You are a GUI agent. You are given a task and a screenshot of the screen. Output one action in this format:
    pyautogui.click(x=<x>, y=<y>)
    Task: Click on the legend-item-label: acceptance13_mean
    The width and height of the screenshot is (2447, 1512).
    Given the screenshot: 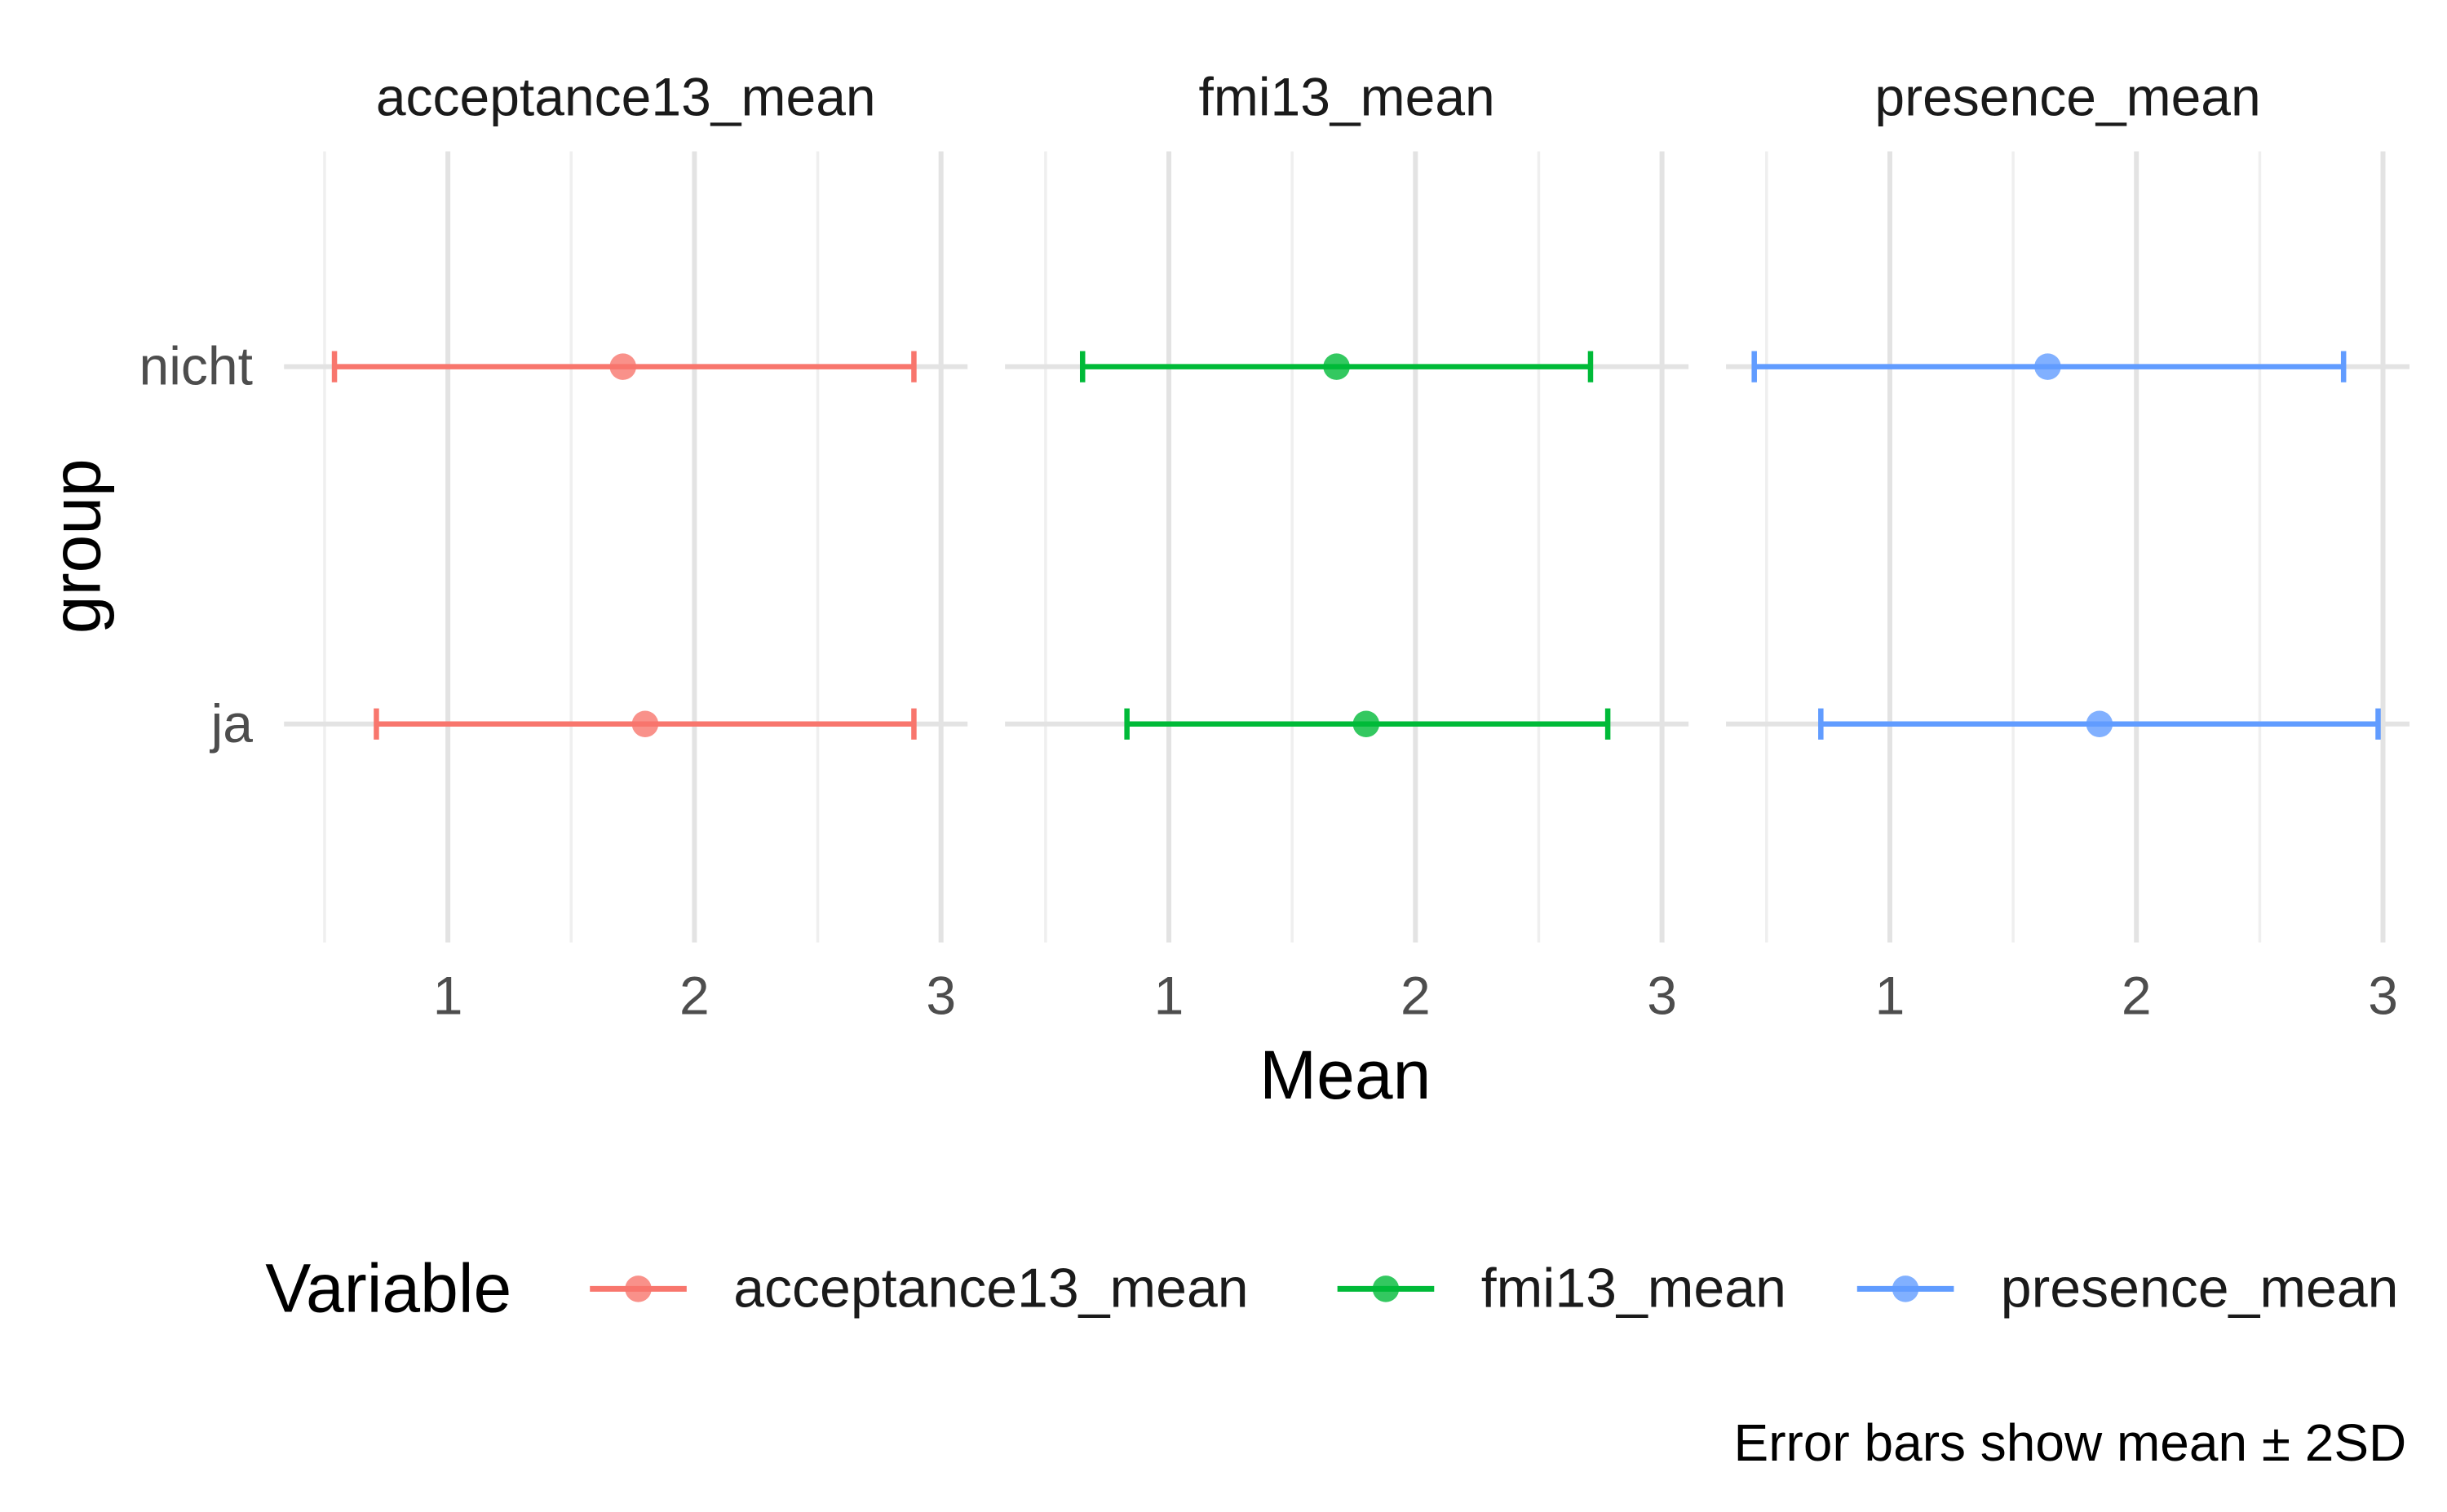 What is the action you would take?
    pyautogui.click(x=990, y=1288)
    